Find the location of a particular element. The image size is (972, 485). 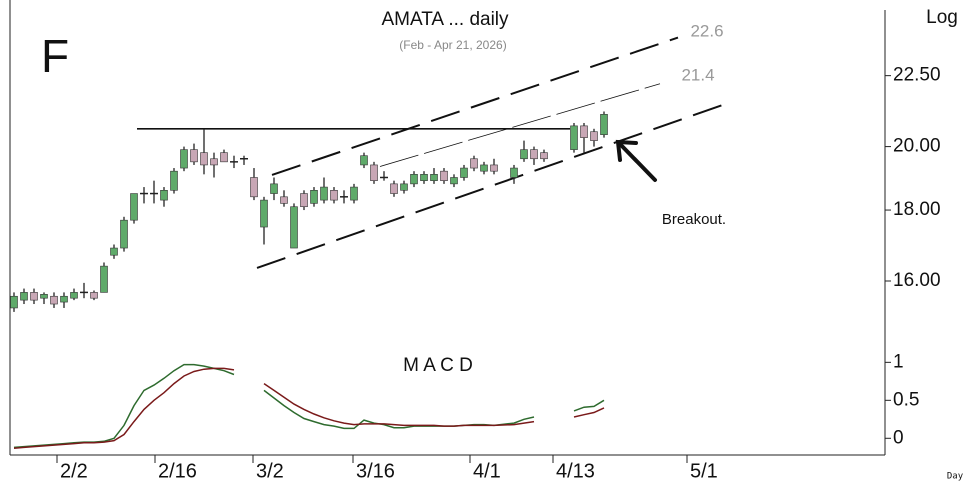

y-tick-label: 18.00 is located at coordinates (917, 209).